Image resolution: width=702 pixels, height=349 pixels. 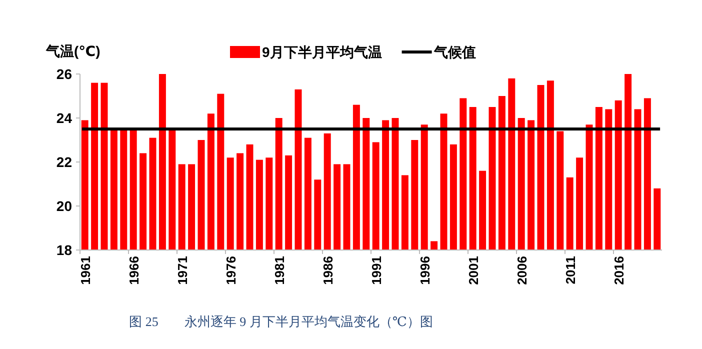 What do you see at coordinates (281, 321) in the screenshot?
I see `caption: 图 25 永州逐年 9 月下半月平均气温变化（℃）图` at bounding box center [281, 321].